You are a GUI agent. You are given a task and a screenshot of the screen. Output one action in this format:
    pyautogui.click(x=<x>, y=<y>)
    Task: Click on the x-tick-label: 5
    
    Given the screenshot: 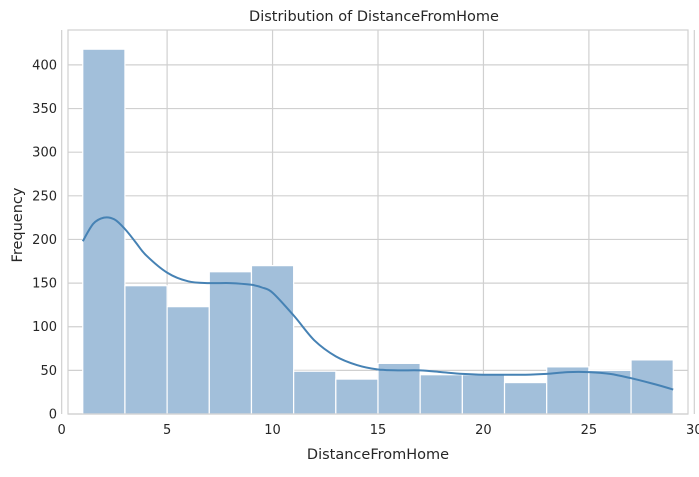 What is the action you would take?
    pyautogui.click(x=167, y=430)
    